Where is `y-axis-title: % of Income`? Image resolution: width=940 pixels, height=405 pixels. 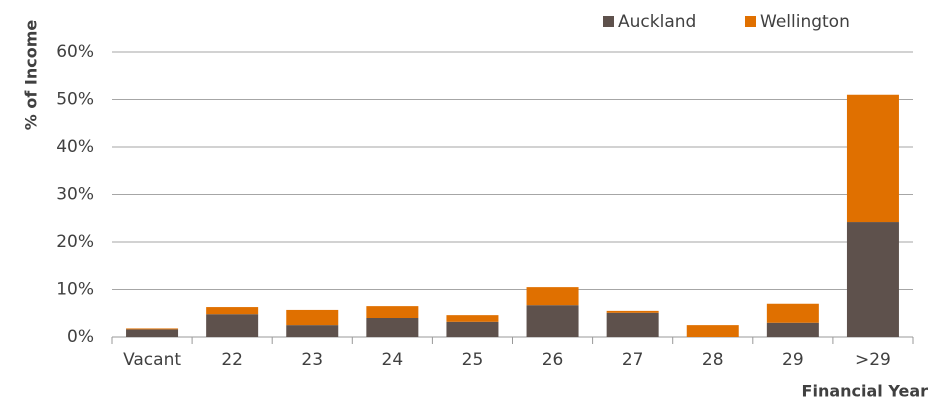 y-axis-title: % of Income is located at coordinates (31, 75).